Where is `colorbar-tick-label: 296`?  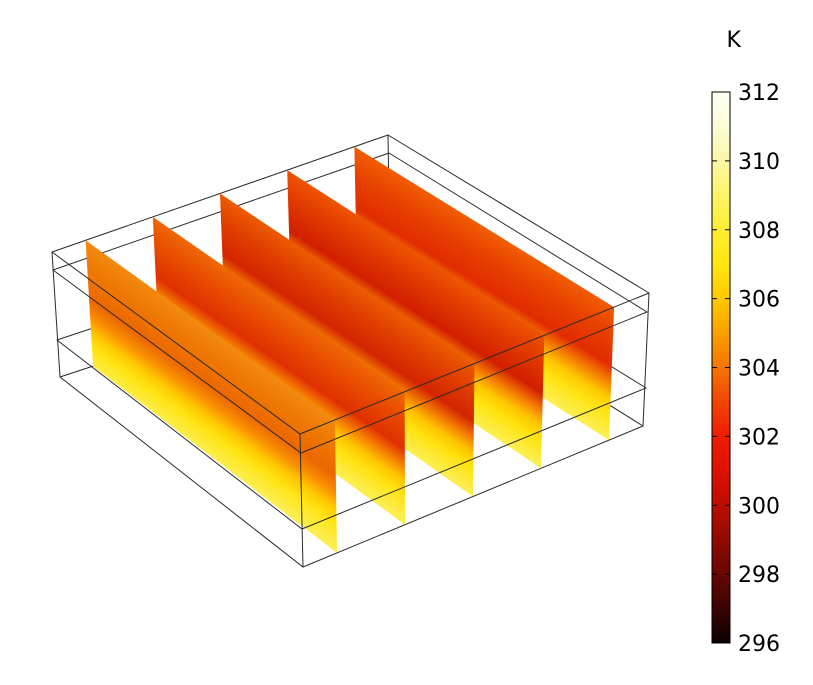 colorbar-tick-label: 296 is located at coordinates (759, 644).